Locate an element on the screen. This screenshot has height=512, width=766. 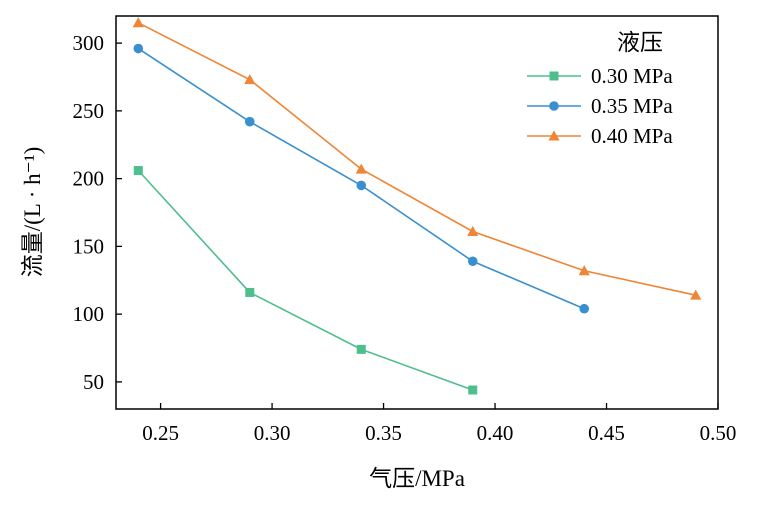
y-axis-label: 流量/(L · h⁻¹) is located at coordinates (32, 212).